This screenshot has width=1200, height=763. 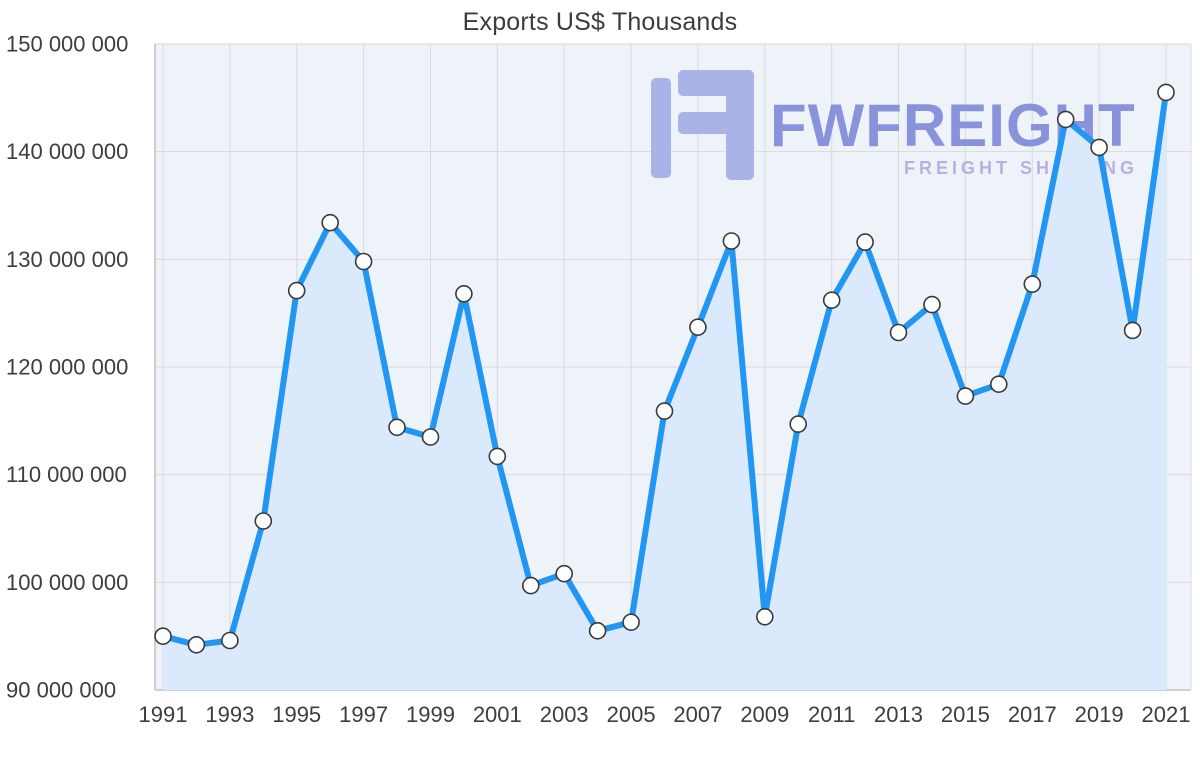 What do you see at coordinates (702, 125) in the screenshot?
I see `fwfreight-logo-icon` at bounding box center [702, 125].